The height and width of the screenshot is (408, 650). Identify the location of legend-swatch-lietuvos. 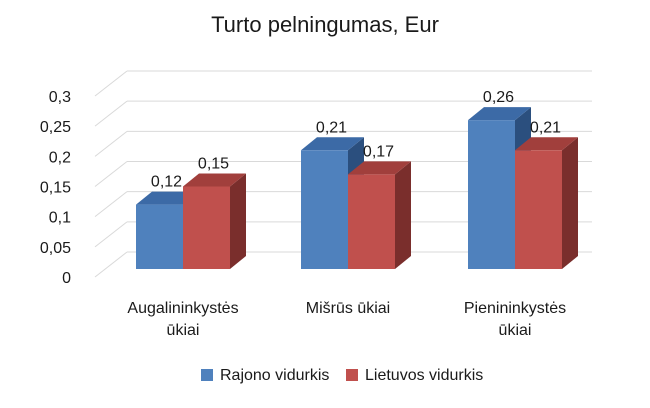
(352, 375).